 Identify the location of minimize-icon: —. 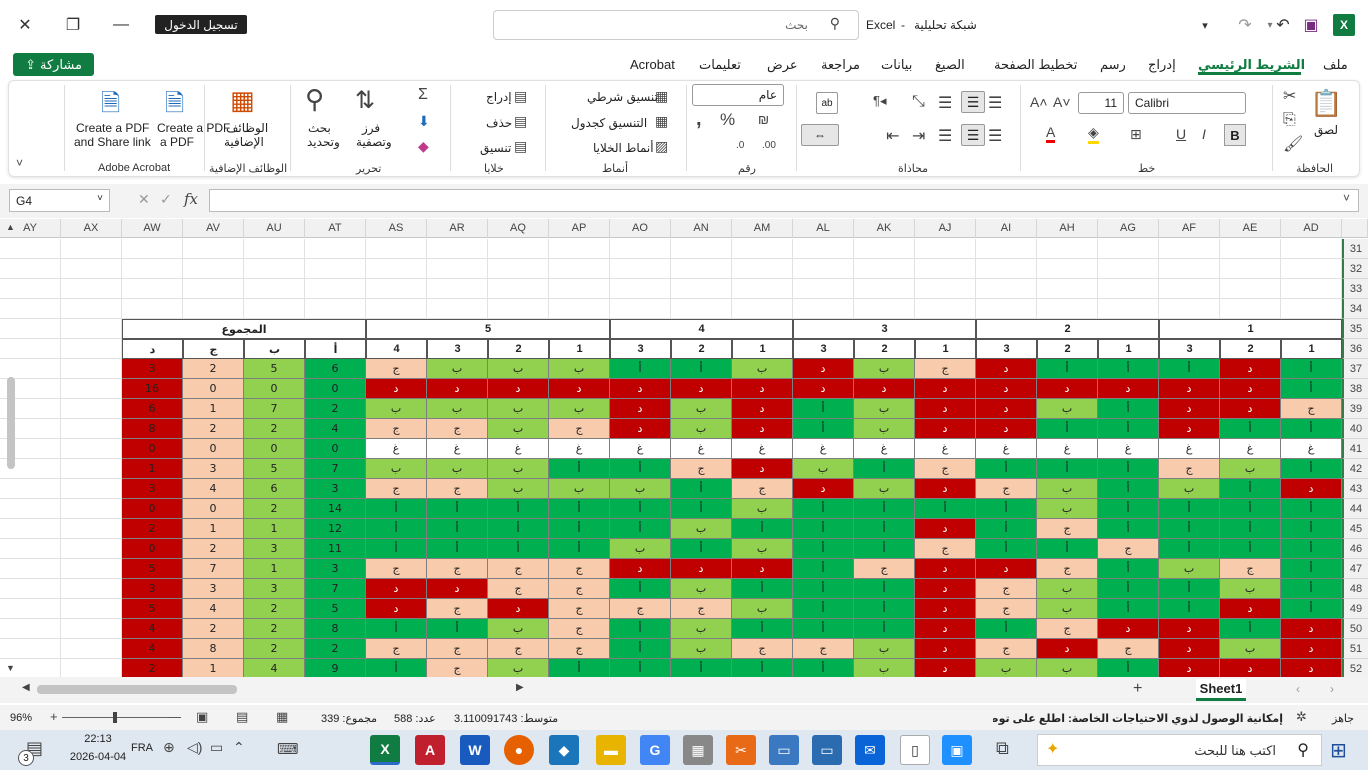
(121, 24).